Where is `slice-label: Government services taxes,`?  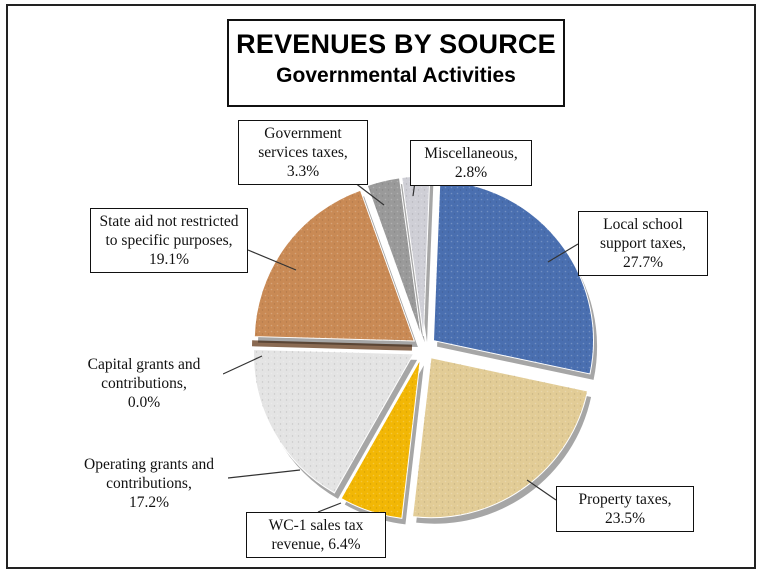
slice-label: Government services taxes, is located at coordinates (303, 143).